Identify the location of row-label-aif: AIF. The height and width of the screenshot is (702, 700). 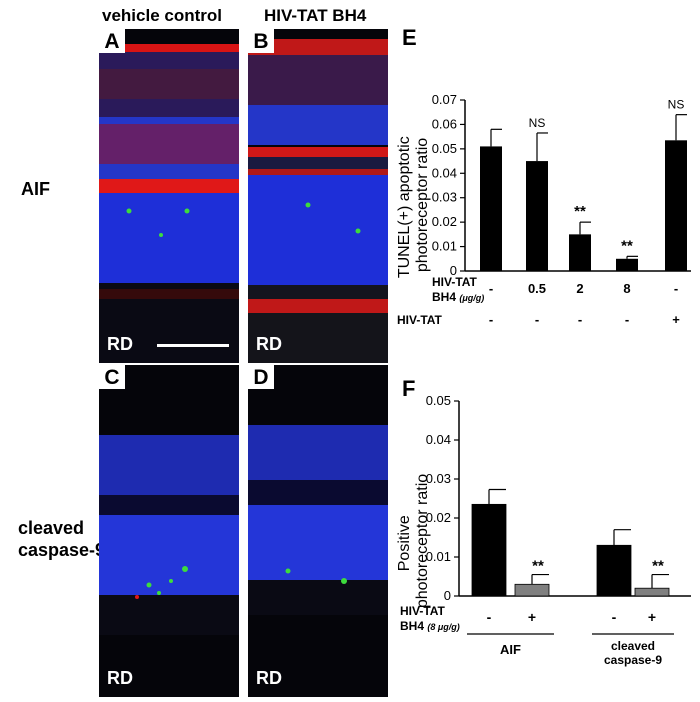
(35, 189).